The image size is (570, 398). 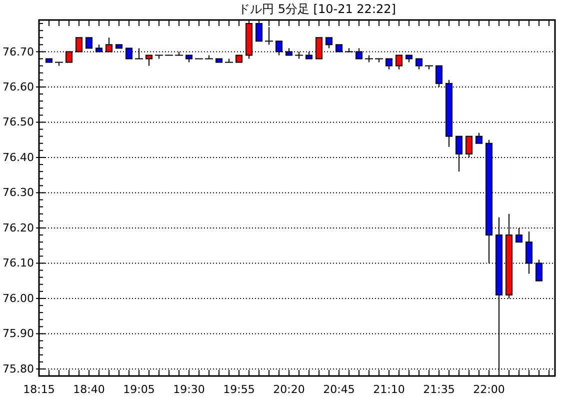 What do you see at coordinates (489, 389) in the screenshot?
I see `x-tick-label: 22:00` at bounding box center [489, 389].